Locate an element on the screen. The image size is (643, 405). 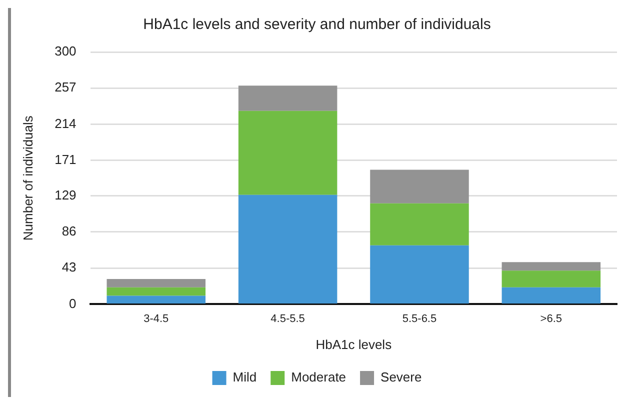
y-tick-label: 214 is located at coordinates (65, 123).